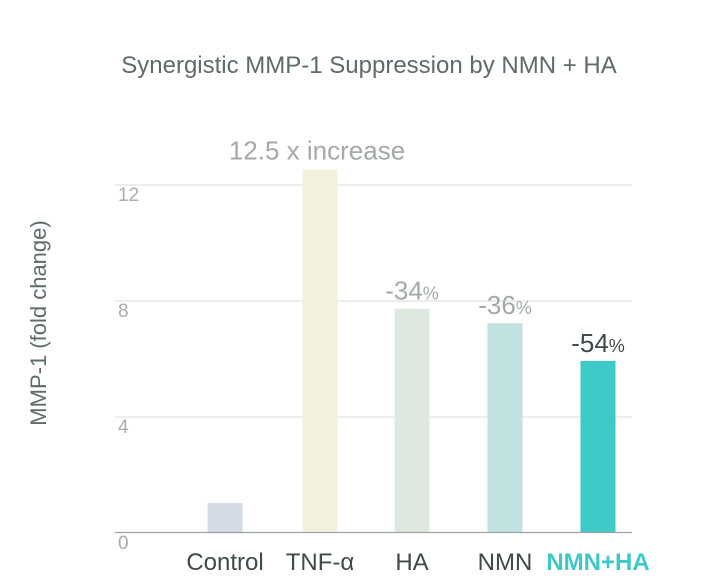 Image resolution: width=720 pixels, height=584 pixels. What do you see at coordinates (598, 446) in the screenshot?
I see `bar-nmn-ha` at bounding box center [598, 446].